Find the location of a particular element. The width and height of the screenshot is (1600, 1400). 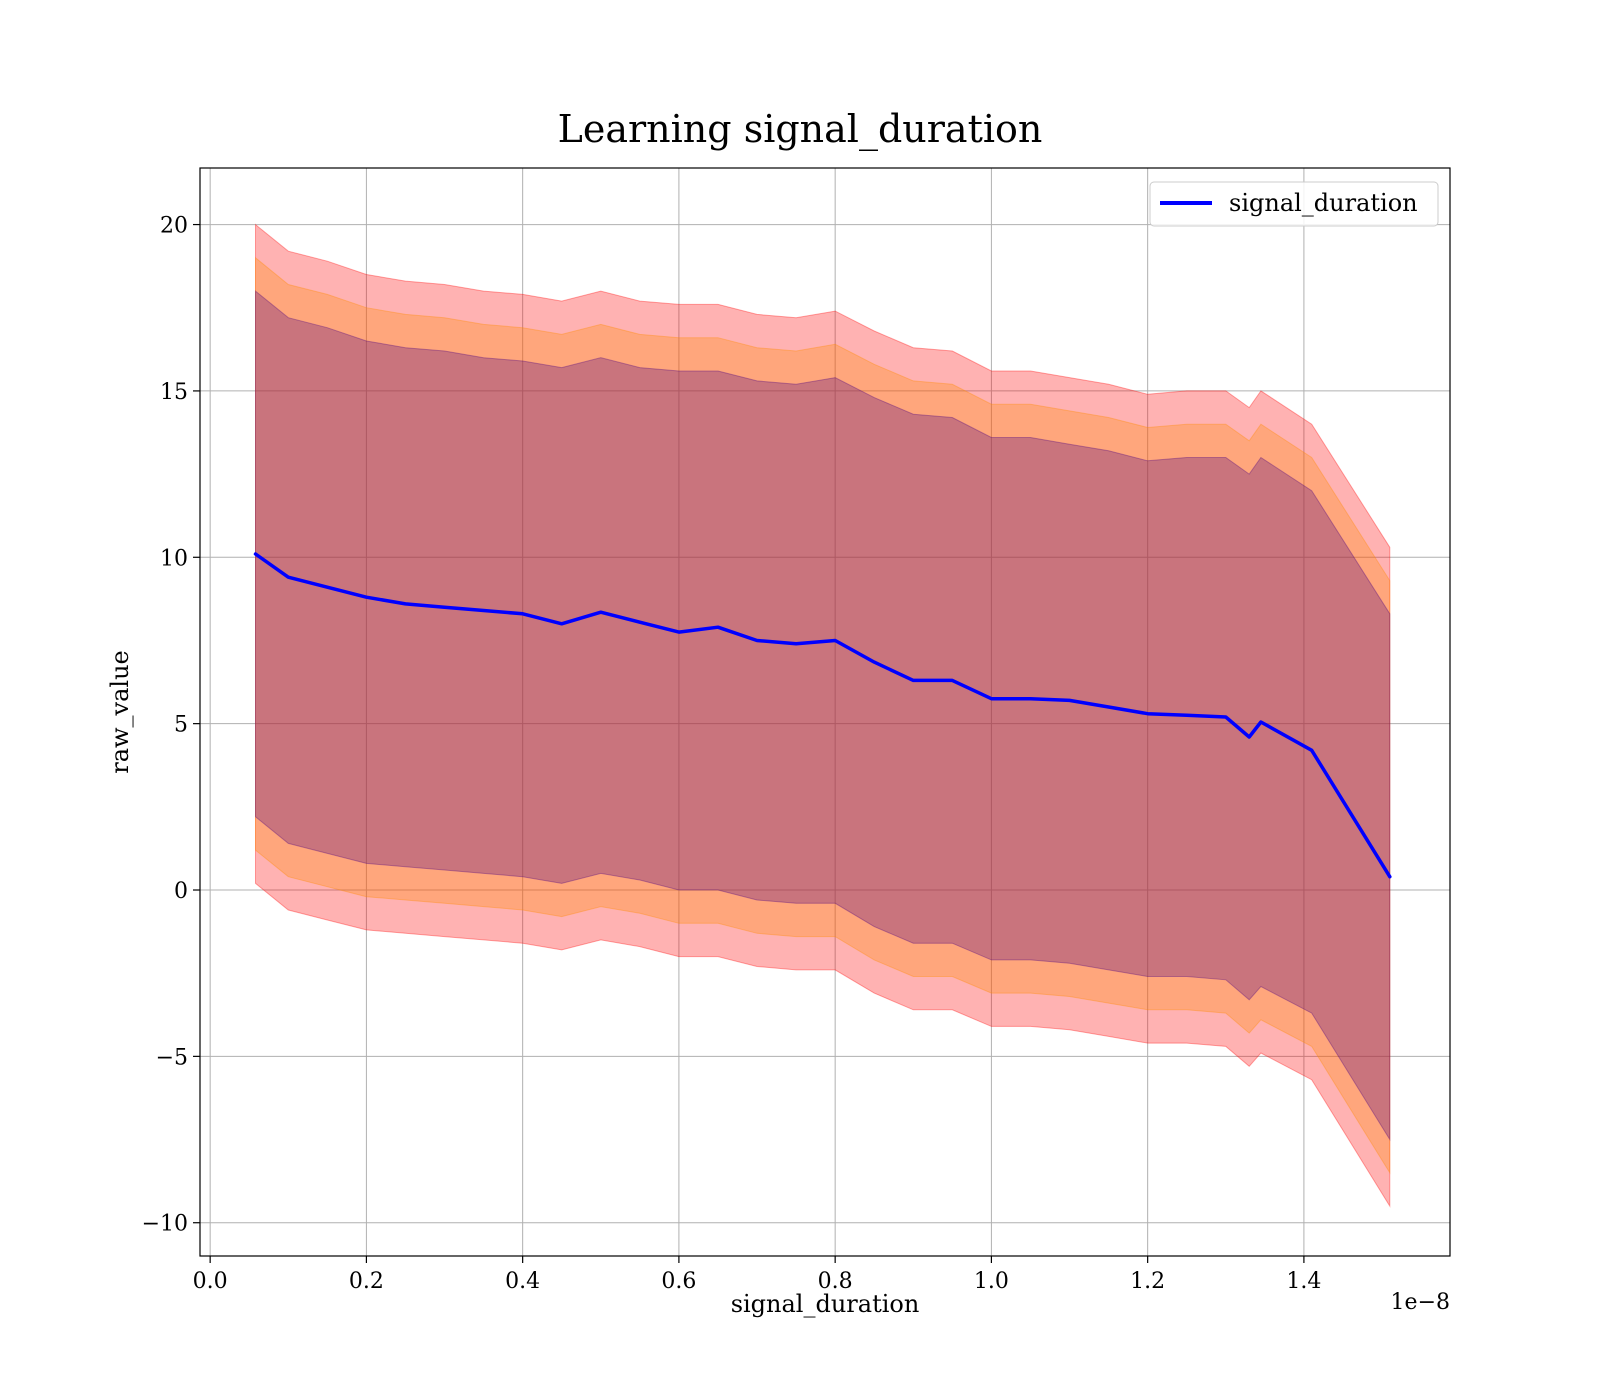

y-tick-label: 5 is located at coordinates (181, 725).